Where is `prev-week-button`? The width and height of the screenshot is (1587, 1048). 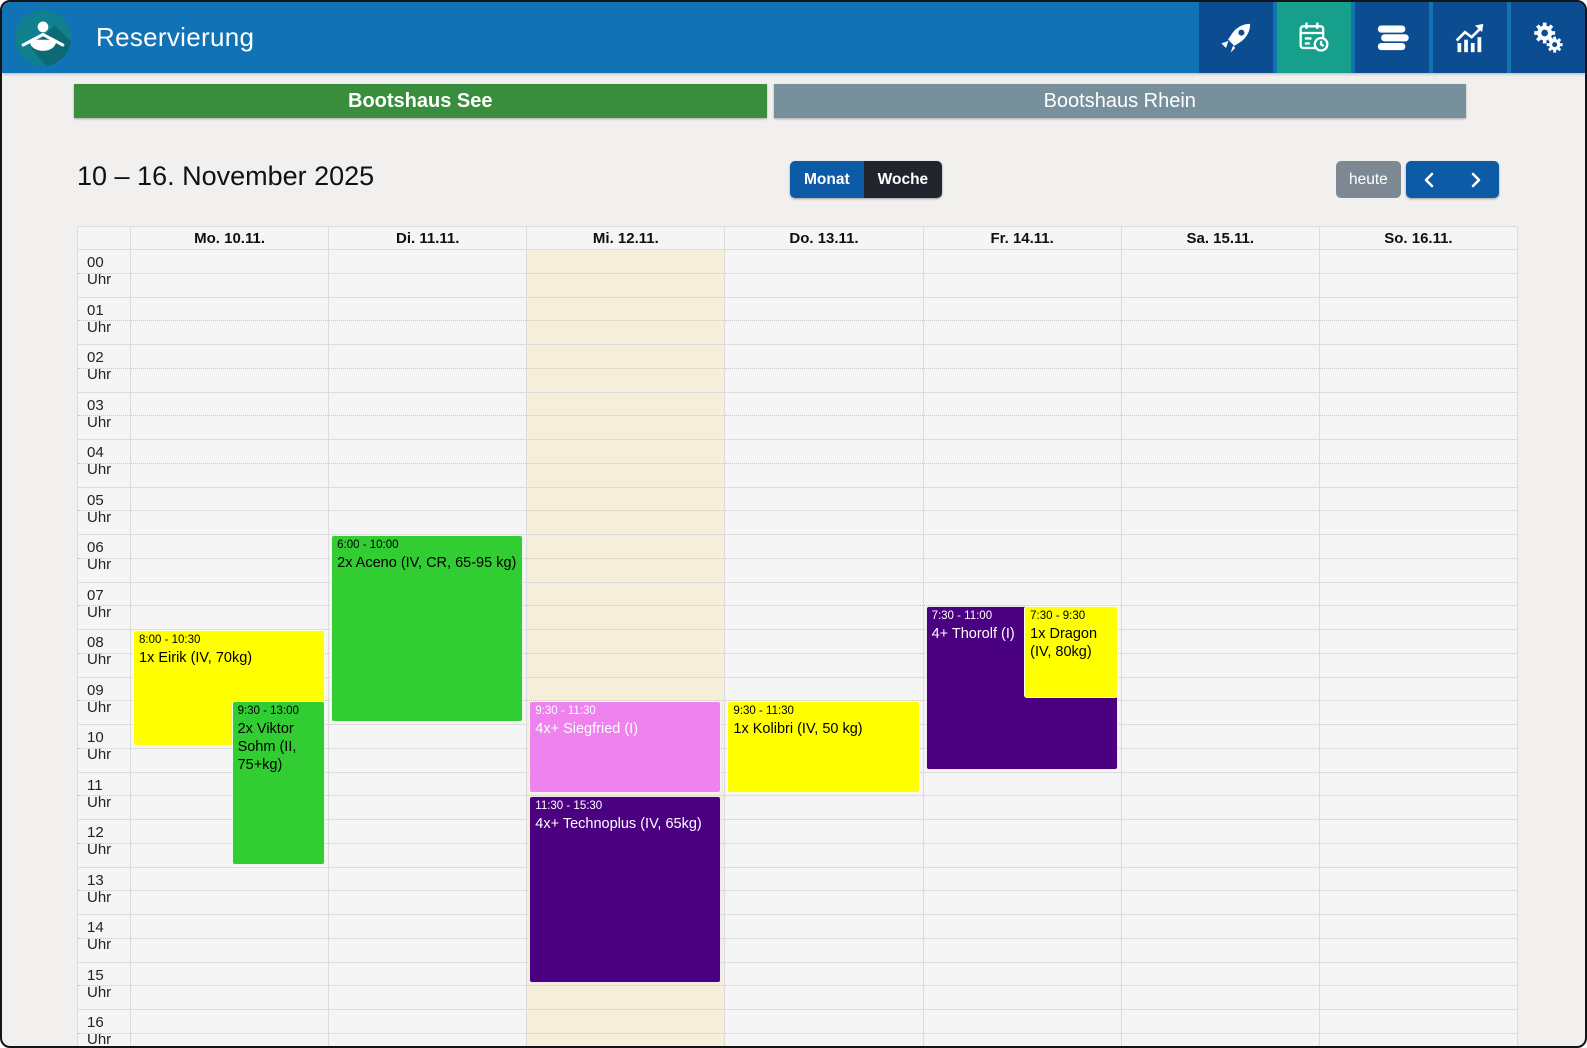
prev-week-button is located at coordinates (1429, 179).